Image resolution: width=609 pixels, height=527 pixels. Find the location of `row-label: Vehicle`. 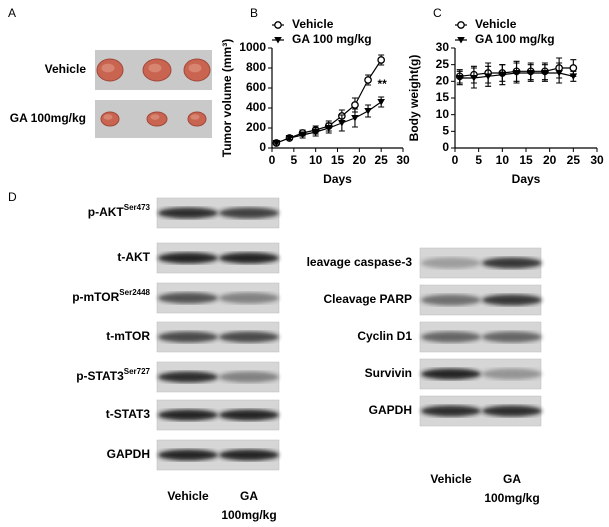

row-label: Vehicle is located at coordinates (66, 69).